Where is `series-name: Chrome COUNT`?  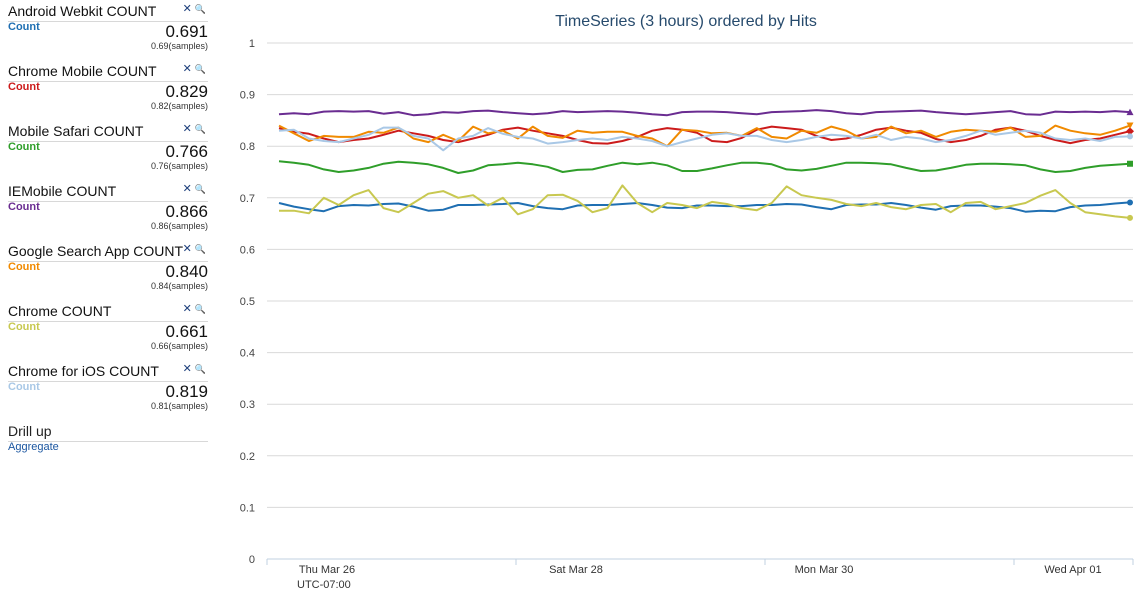 series-name: Chrome COUNT is located at coordinates (60, 311).